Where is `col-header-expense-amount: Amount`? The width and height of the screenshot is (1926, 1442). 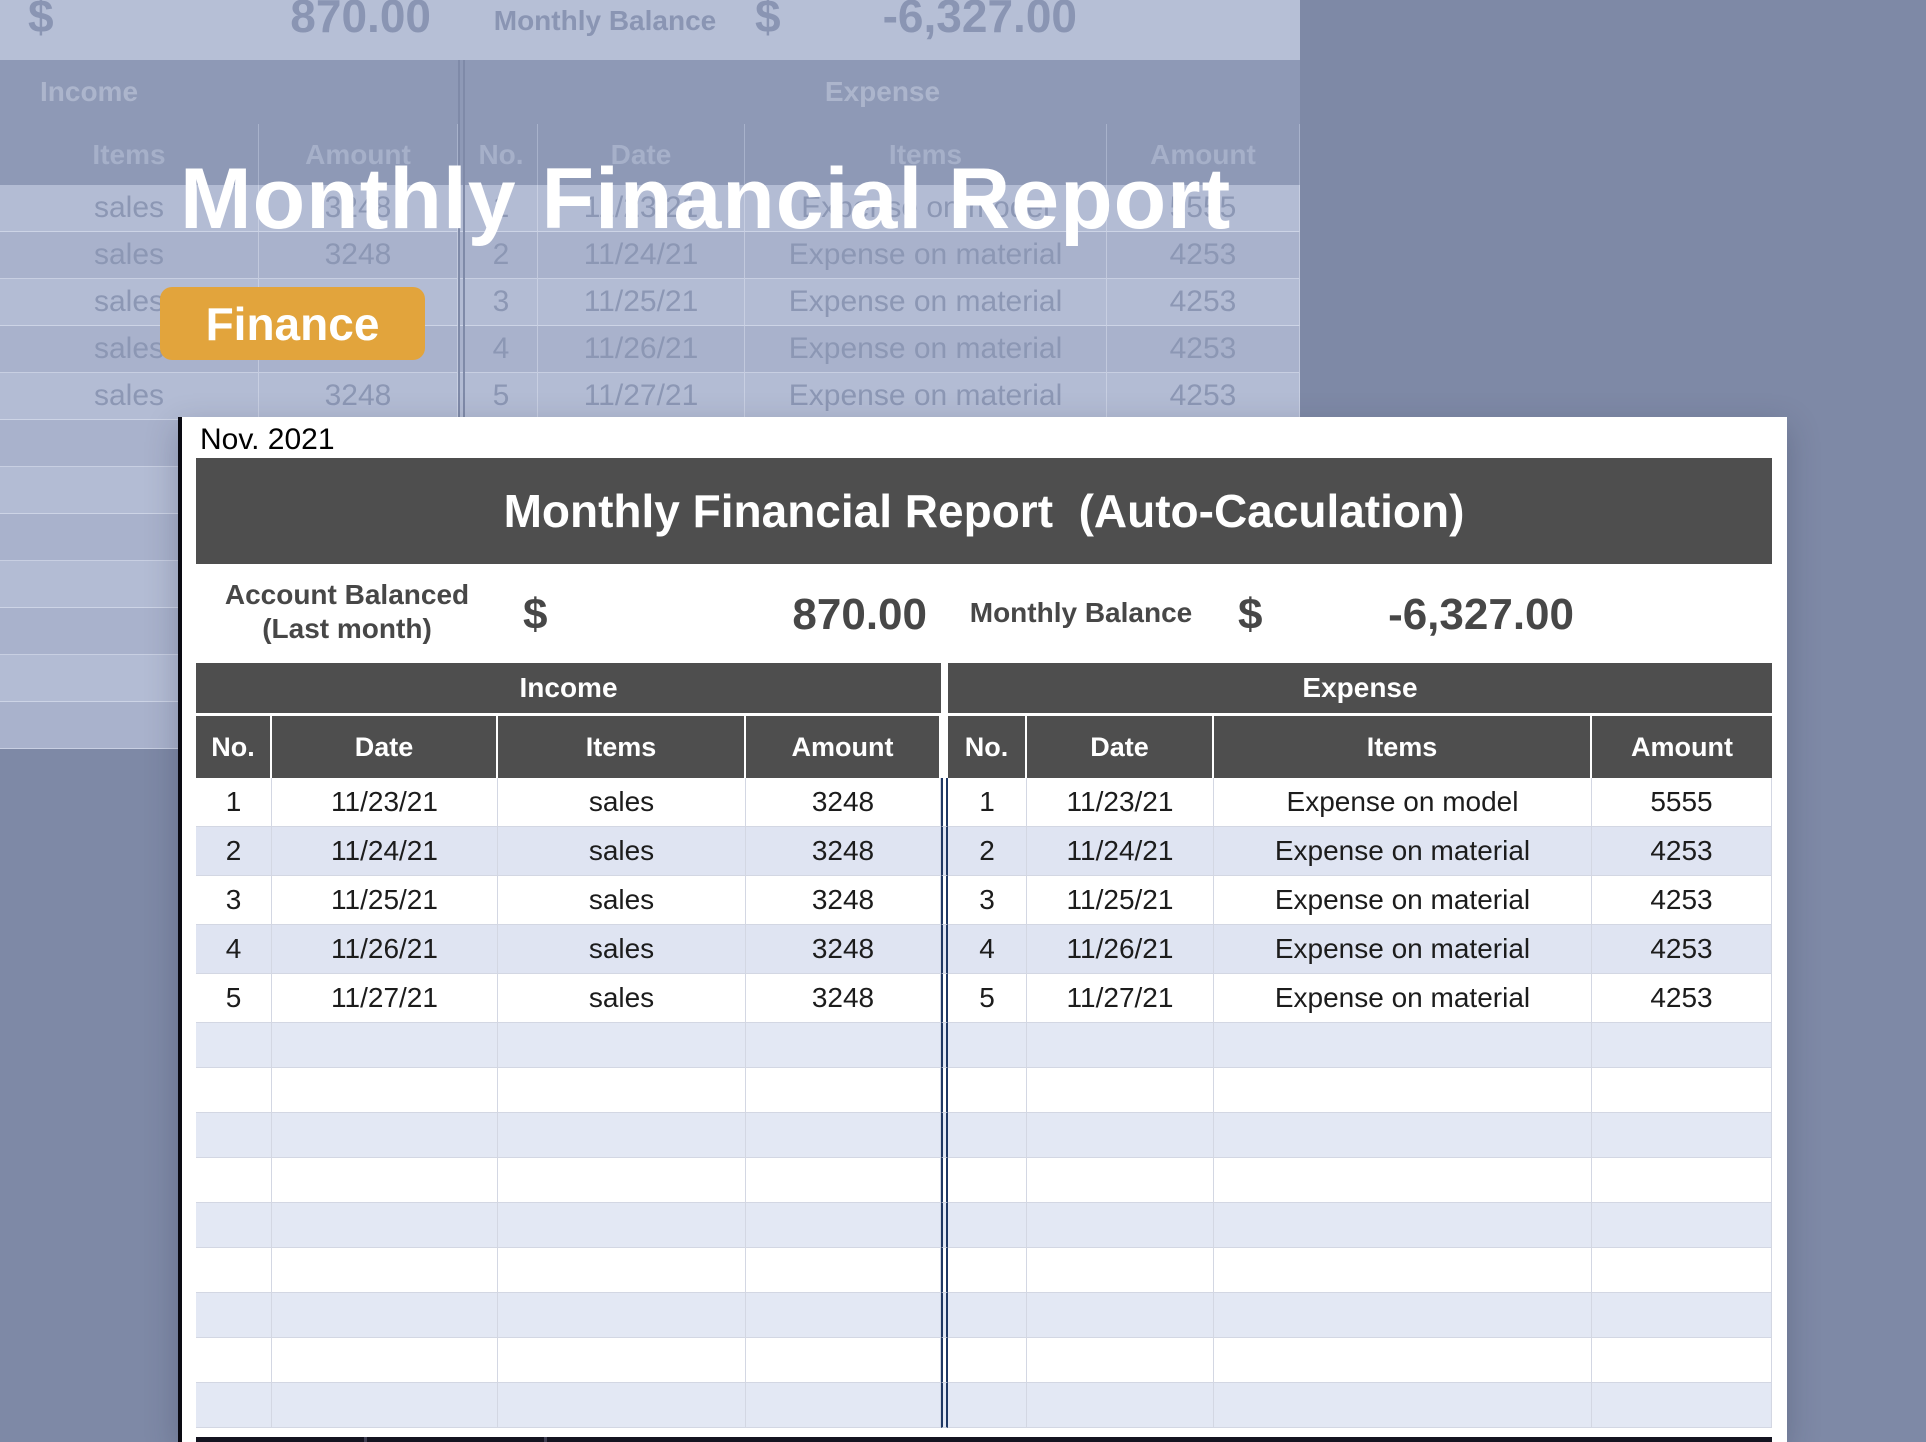 col-header-expense-amount: Amount is located at coordinates (1682, 747).